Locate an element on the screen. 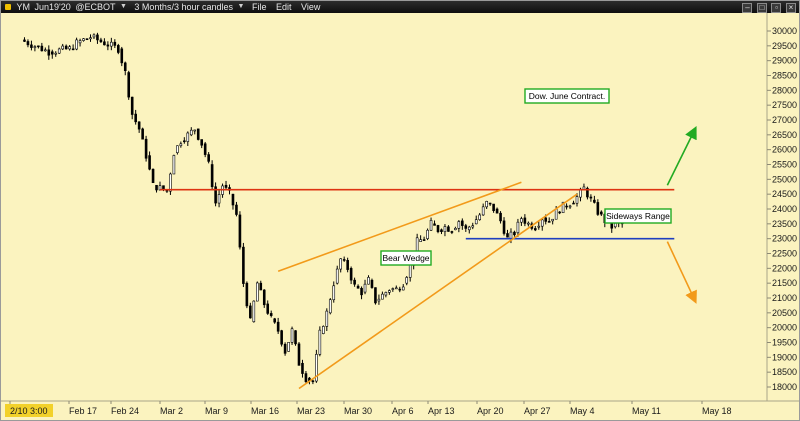 This screenshot has height=421, width=800. exchange-label: @ECBOT is located at coordinates (95, 7).